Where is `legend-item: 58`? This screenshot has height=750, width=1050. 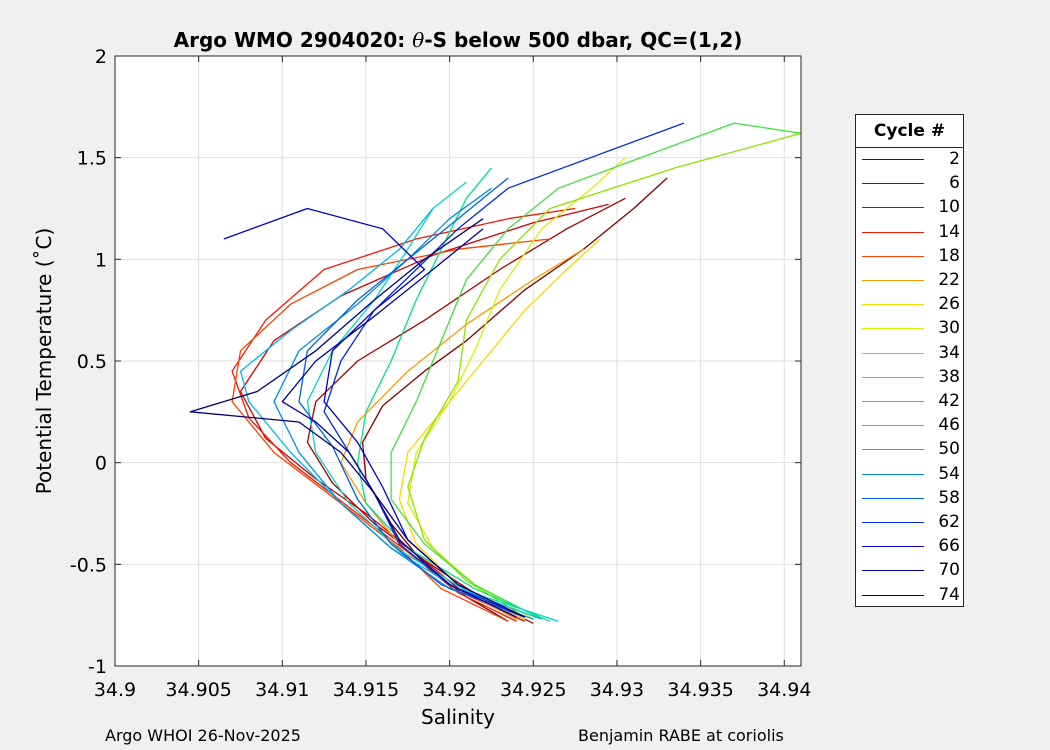
legend-item: 58 is located at coordinates (909, 499).